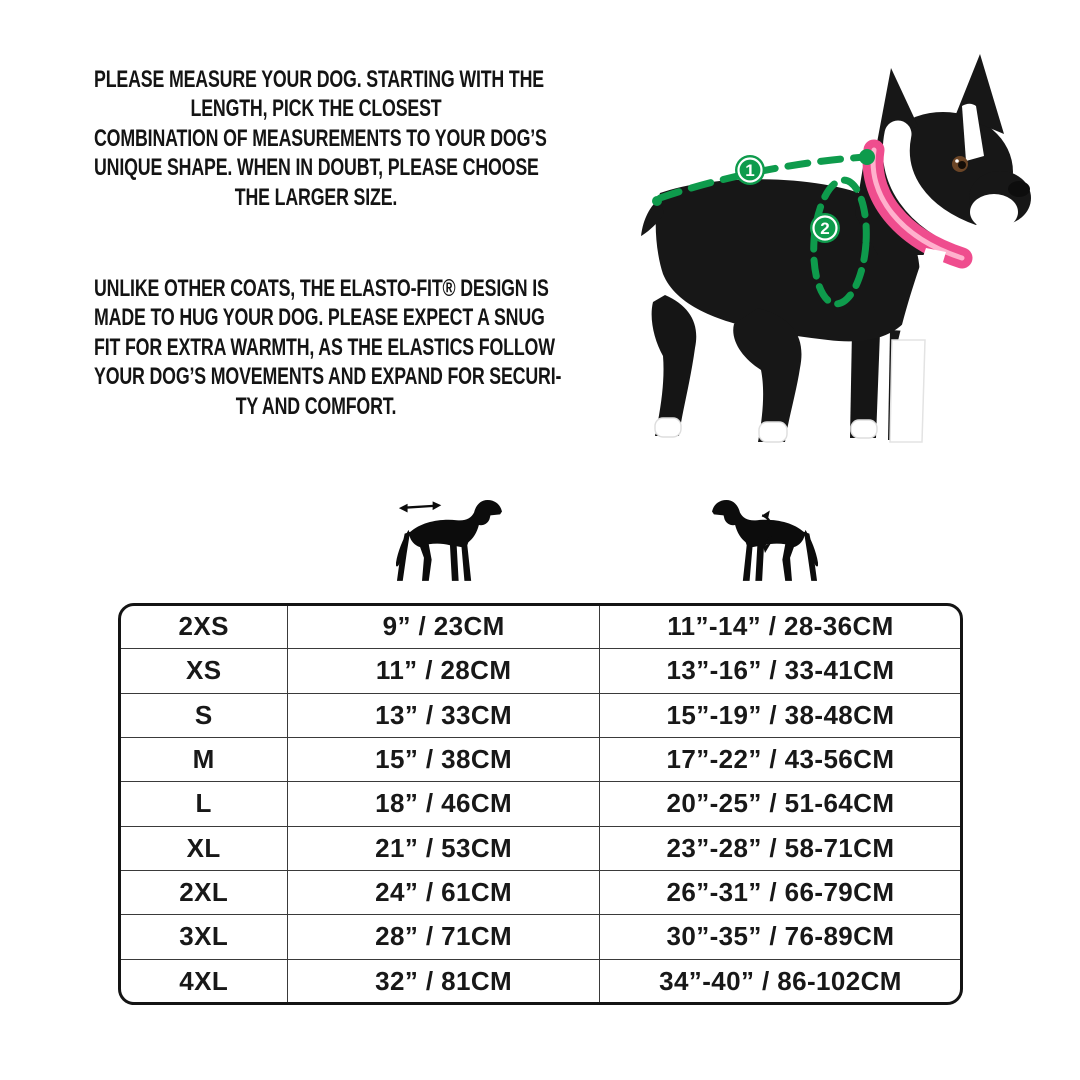 This screenshot has height=1080, width=1080. Describe the element at coordinates (443, 804) in the screenshot. I see `cell-length: 18” / 46CM` at that location.